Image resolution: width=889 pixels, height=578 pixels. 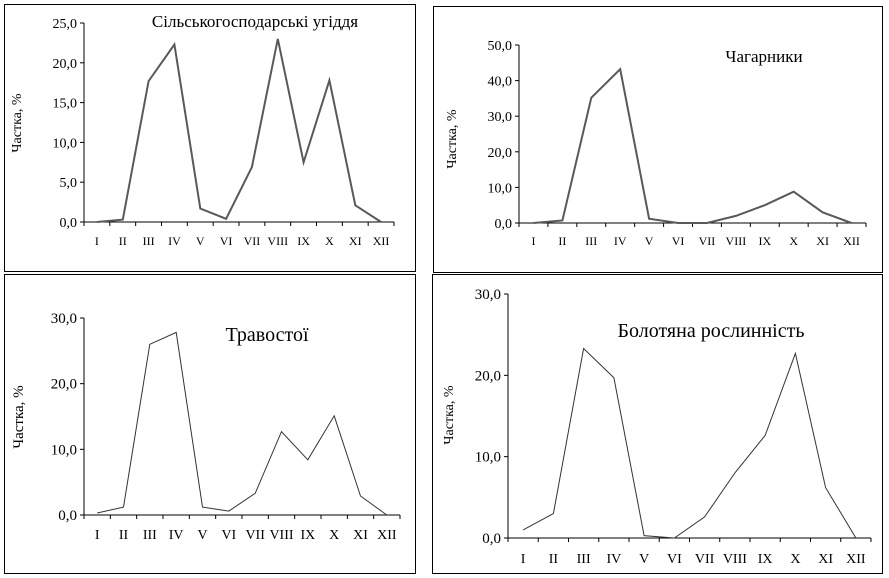 What do you see at coordinates (711, 331) in the screenshot?
I see `chart-title: Болотяна рослинність` at bounding box center [711, 331].